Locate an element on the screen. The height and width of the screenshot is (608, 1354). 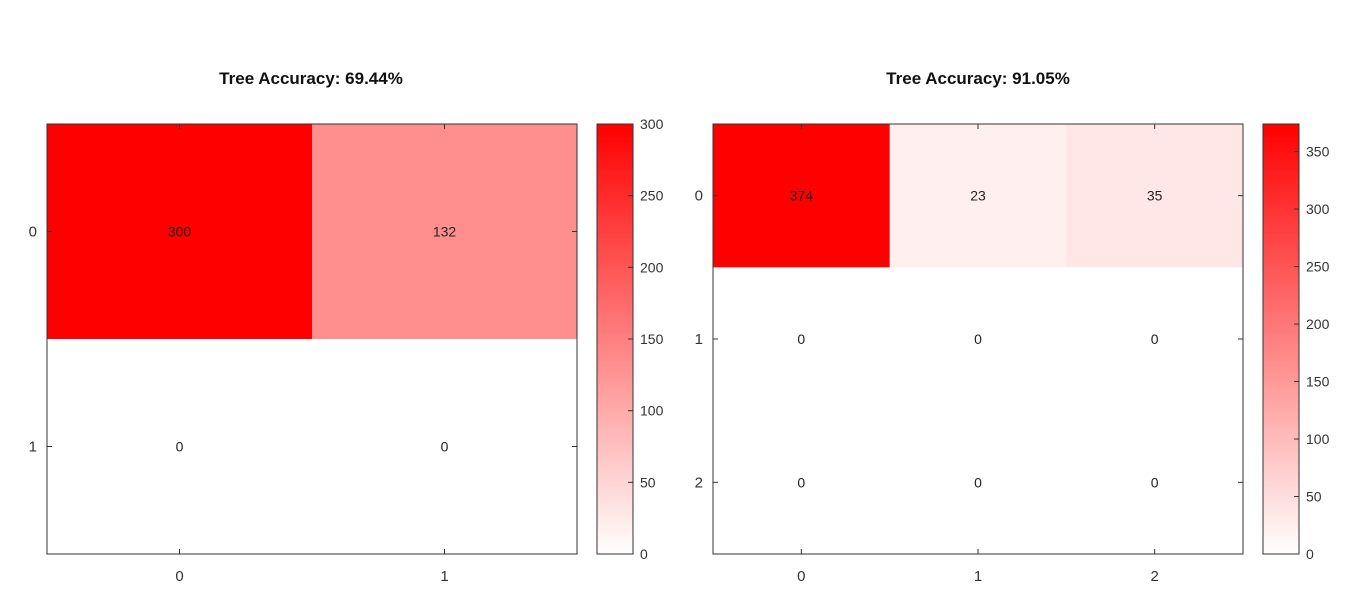
colorbar-tick-label: 350 is located at coordinates (1318, 152).